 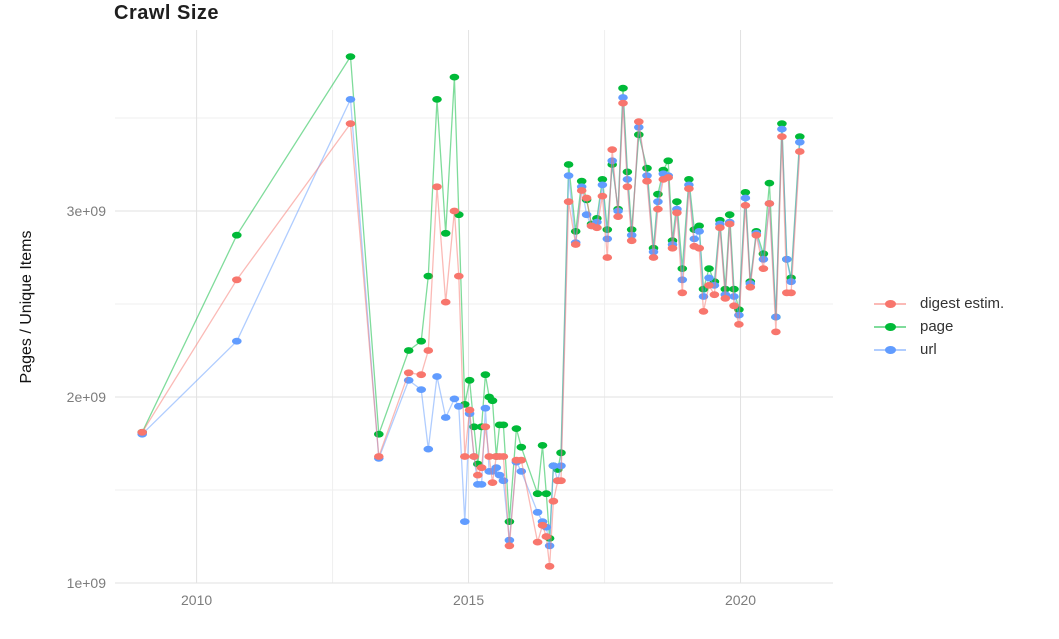 What do you see at coordinates (740, 600) in the screenshot?
I see `x-tick-label: 2020` at bounding box center [740, 600].